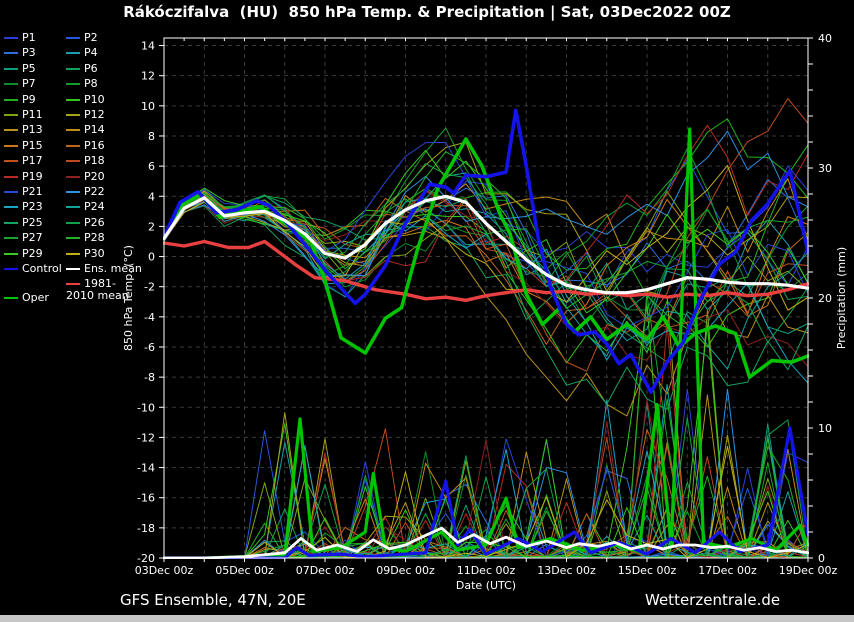 This screenshot has width=854, height=622. Describe the element at coordinates (94, 176) in the screenshot. I see `legend-label: P20` at that location.